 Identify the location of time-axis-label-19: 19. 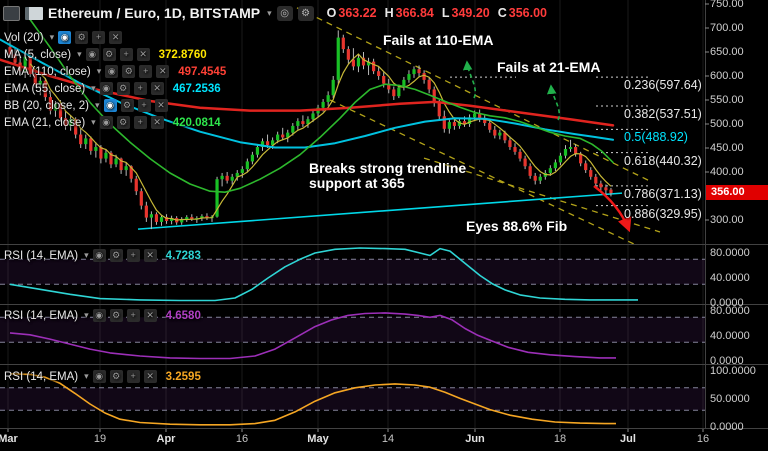
(100, 439).